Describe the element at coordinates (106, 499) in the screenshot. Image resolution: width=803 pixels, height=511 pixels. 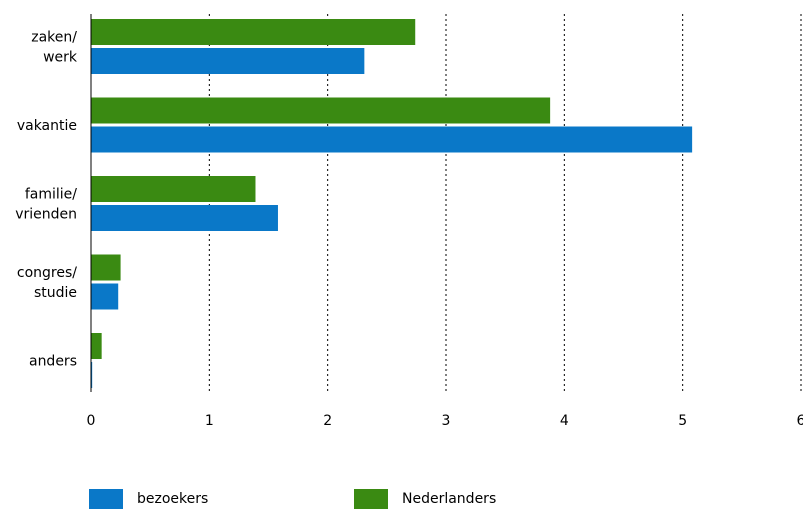
I see `legend-swatch-bezoekers` at that location.